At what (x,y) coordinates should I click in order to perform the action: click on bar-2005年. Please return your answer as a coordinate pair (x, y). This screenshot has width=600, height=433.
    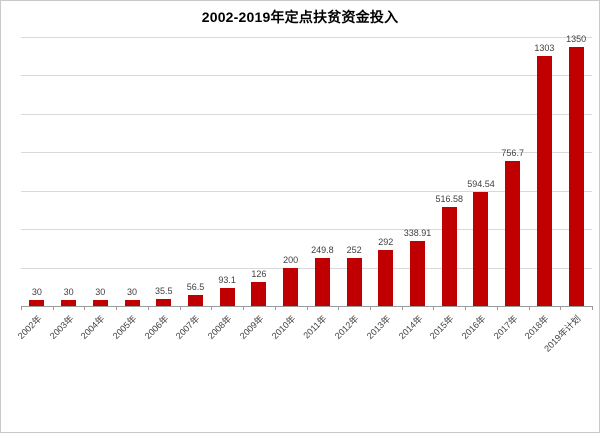
    Looking at the image, I should click on (132, 303).